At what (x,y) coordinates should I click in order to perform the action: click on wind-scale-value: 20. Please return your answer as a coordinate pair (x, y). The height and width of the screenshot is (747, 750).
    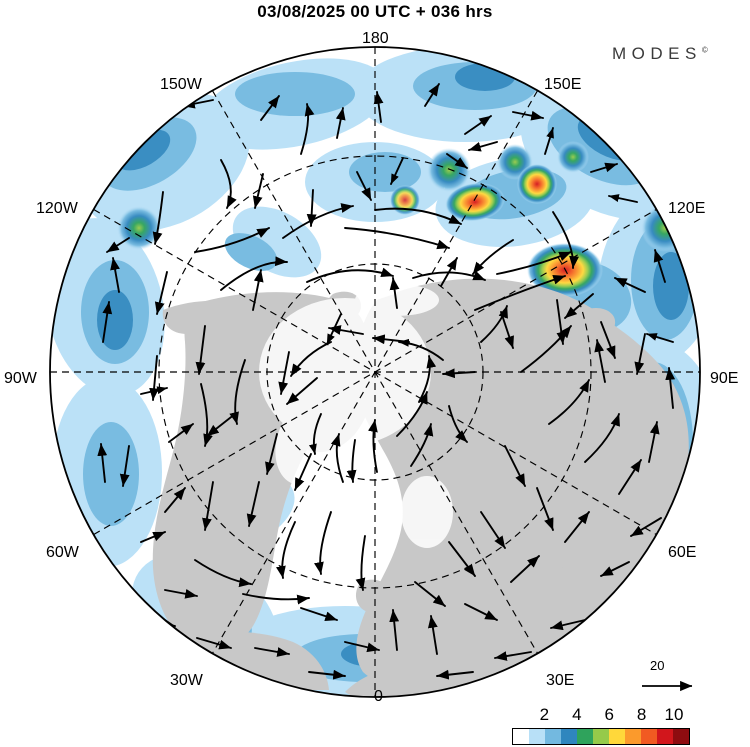
    Looking at the image, I should click on (657, 665).